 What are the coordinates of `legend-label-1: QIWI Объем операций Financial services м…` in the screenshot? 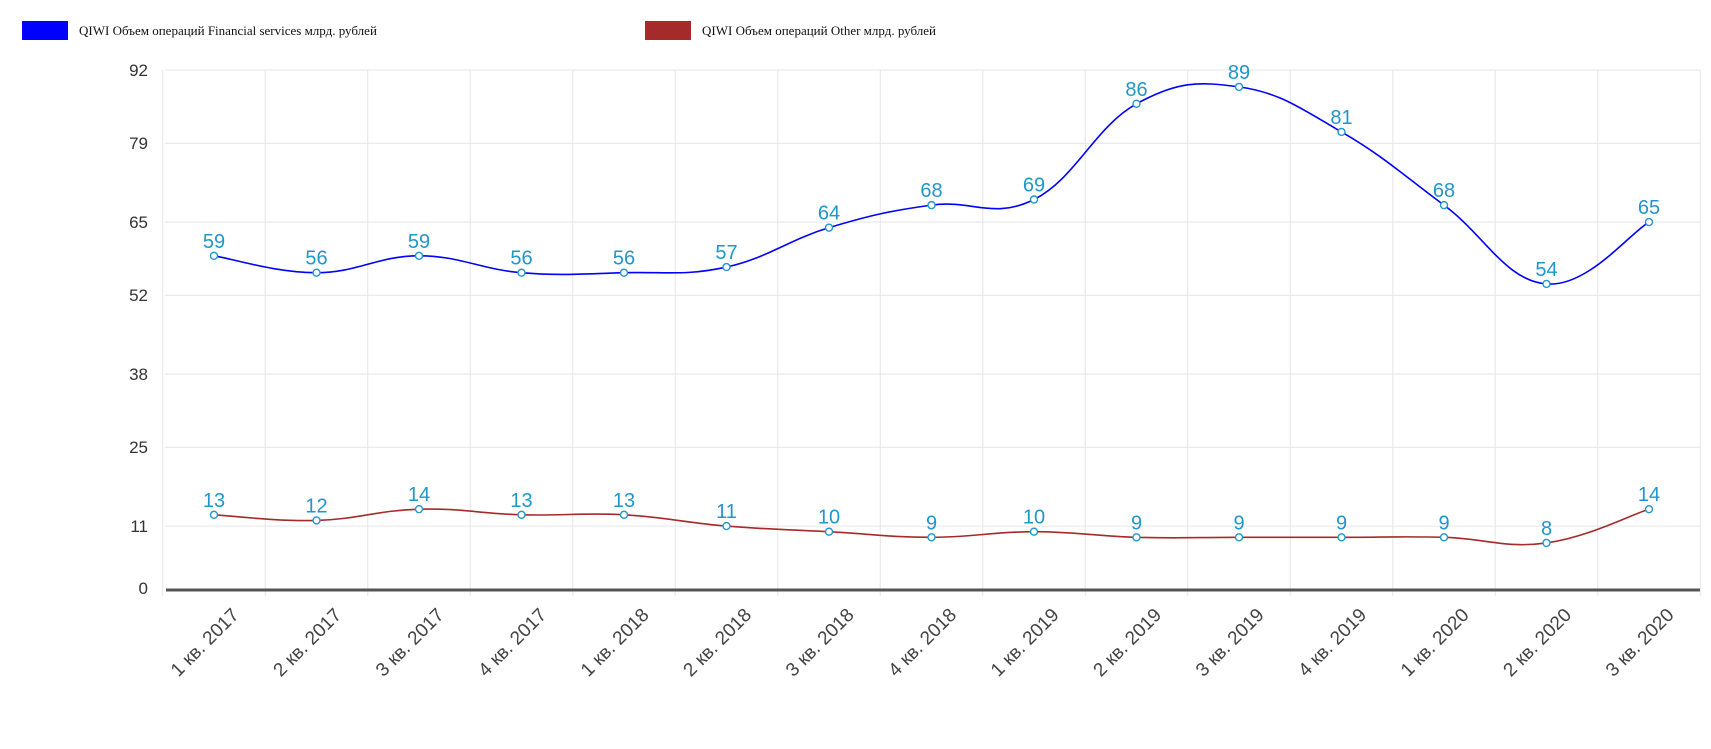 It's located at (228, 30).